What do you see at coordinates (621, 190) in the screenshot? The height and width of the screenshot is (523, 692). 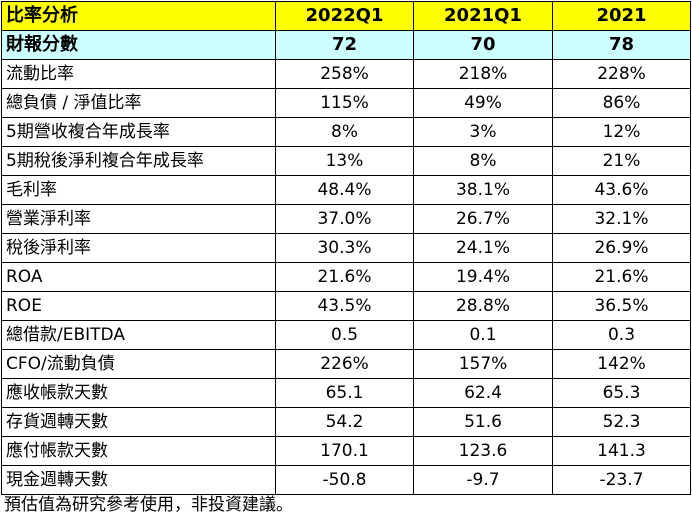 I see `row-value: 43.6%` at bounding box center [621, 190].